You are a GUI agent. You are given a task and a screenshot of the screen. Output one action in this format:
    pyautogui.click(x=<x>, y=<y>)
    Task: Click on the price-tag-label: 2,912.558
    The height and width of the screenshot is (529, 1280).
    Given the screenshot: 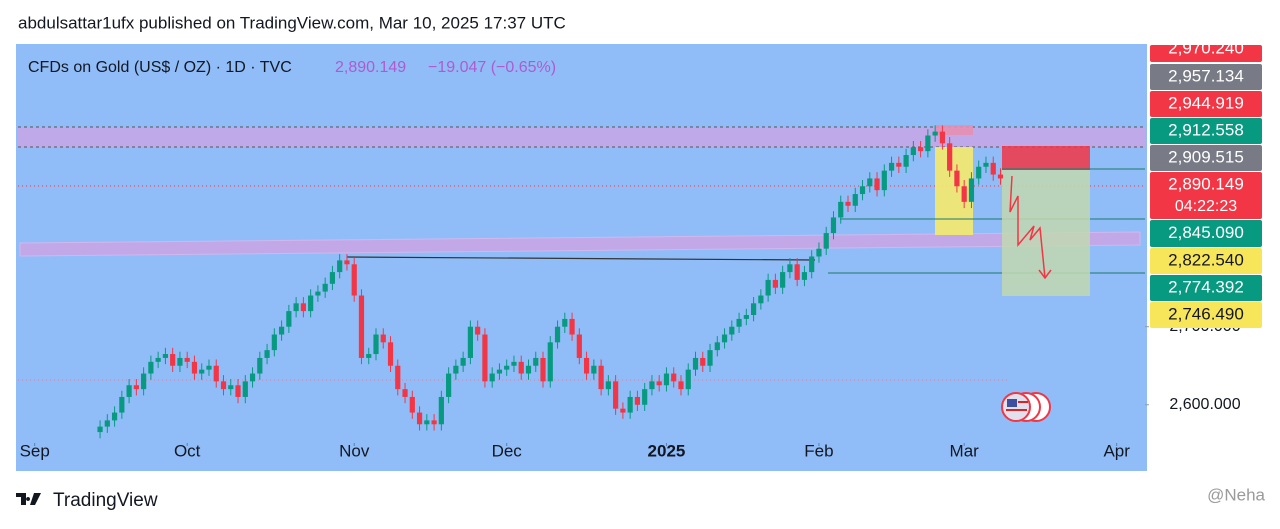 What is the action you would take?
    pyautogui.click(x=1206, y=129)
    